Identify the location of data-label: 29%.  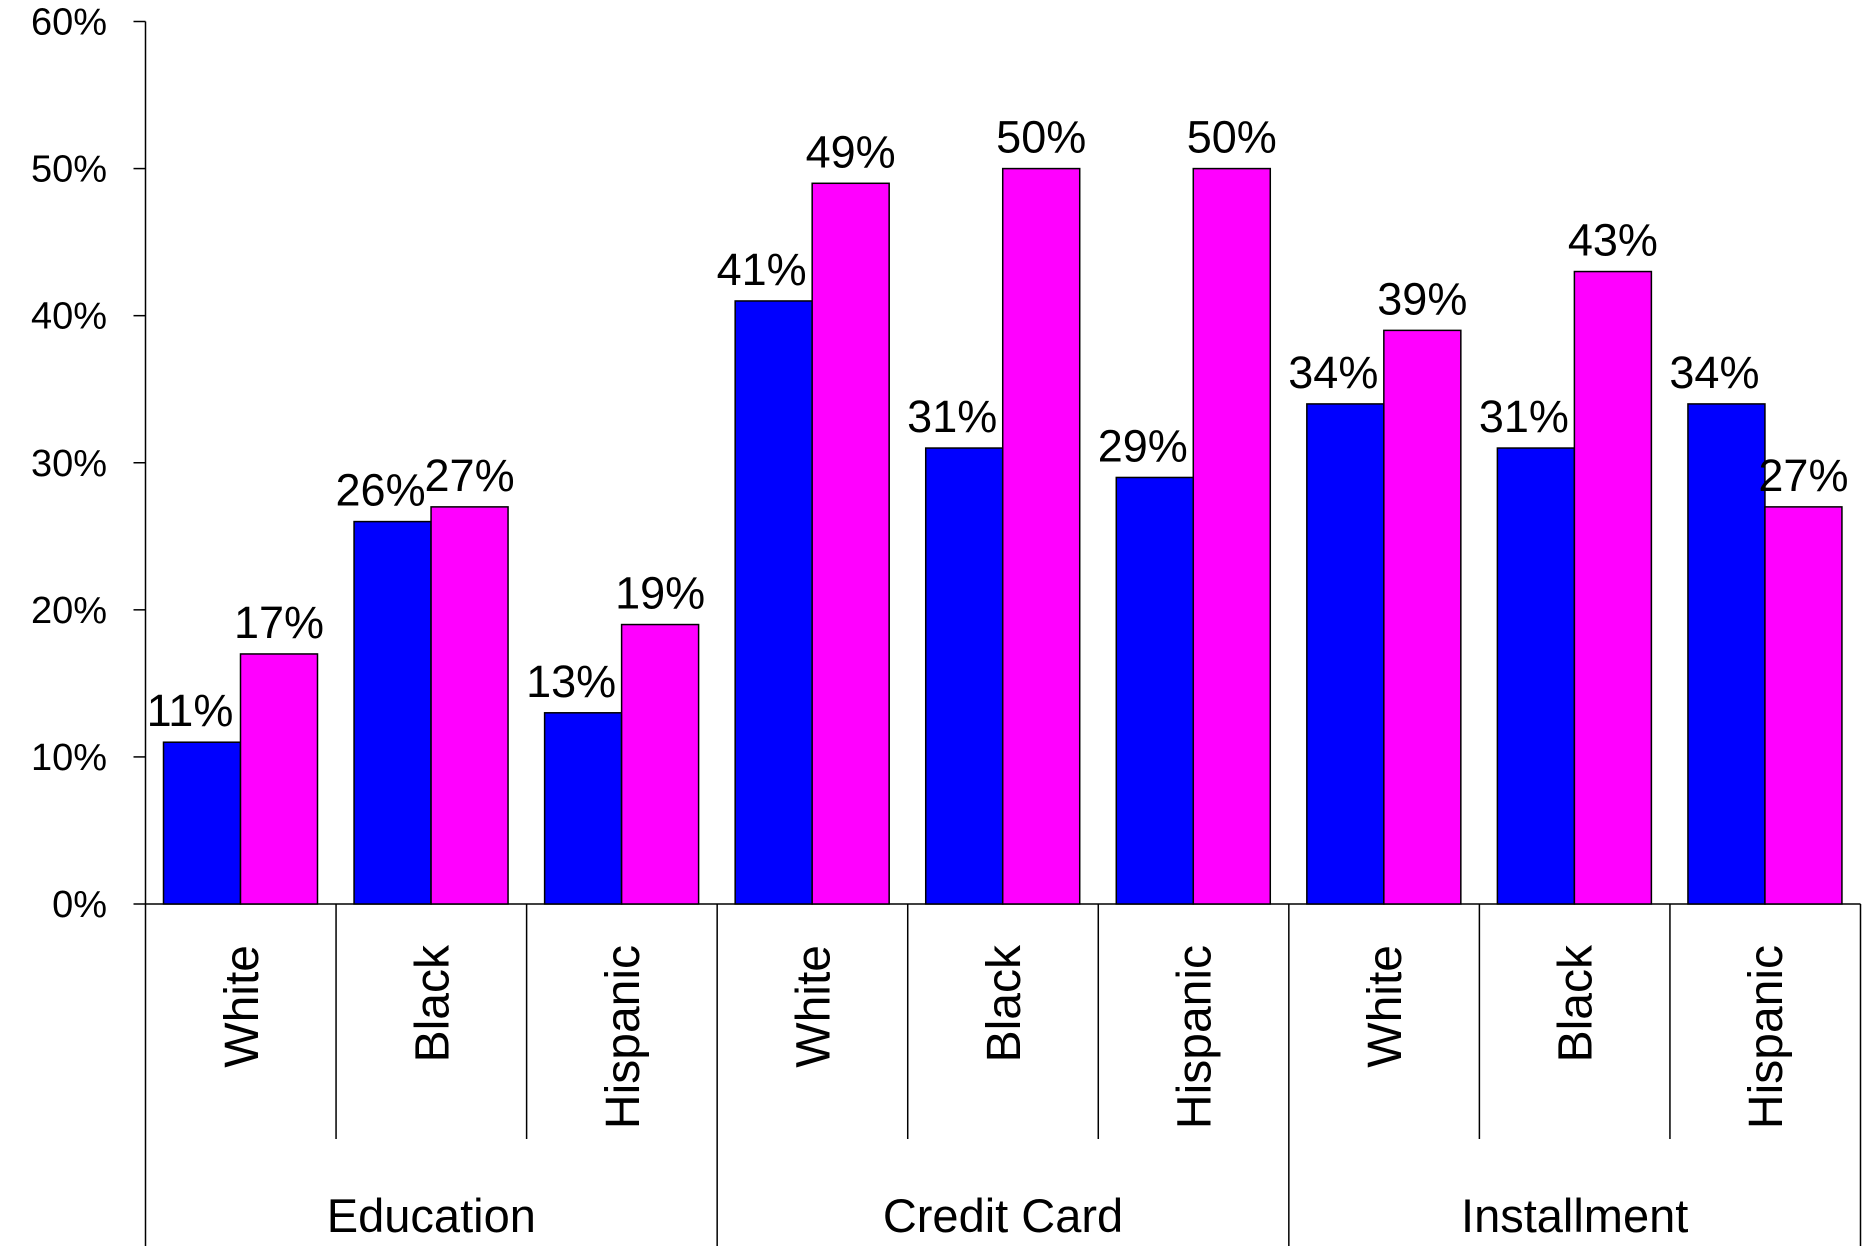
(1143, 445).